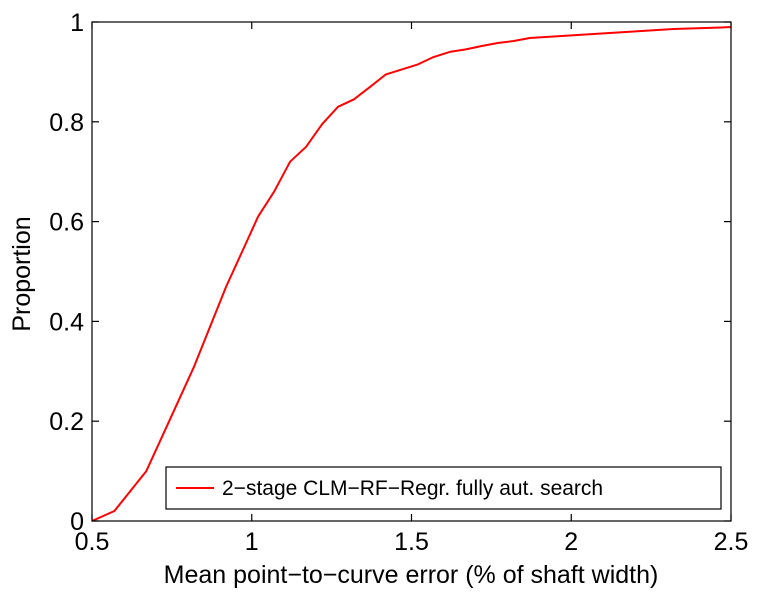  What do you see at coordinates (252, 542) in the screenshot?
I see `x-tick-label: 1` at bounding box center [252, 542].